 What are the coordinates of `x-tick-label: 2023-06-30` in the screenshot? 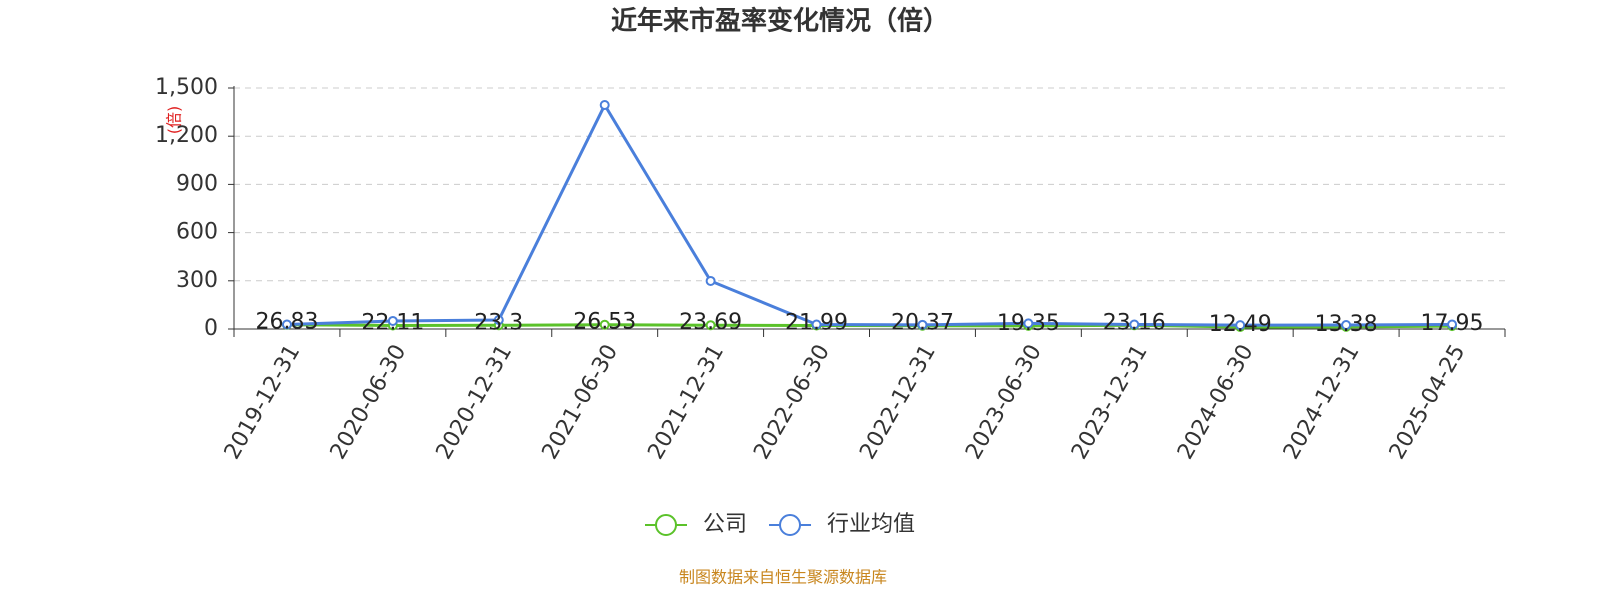 It's located at (1004, 402).